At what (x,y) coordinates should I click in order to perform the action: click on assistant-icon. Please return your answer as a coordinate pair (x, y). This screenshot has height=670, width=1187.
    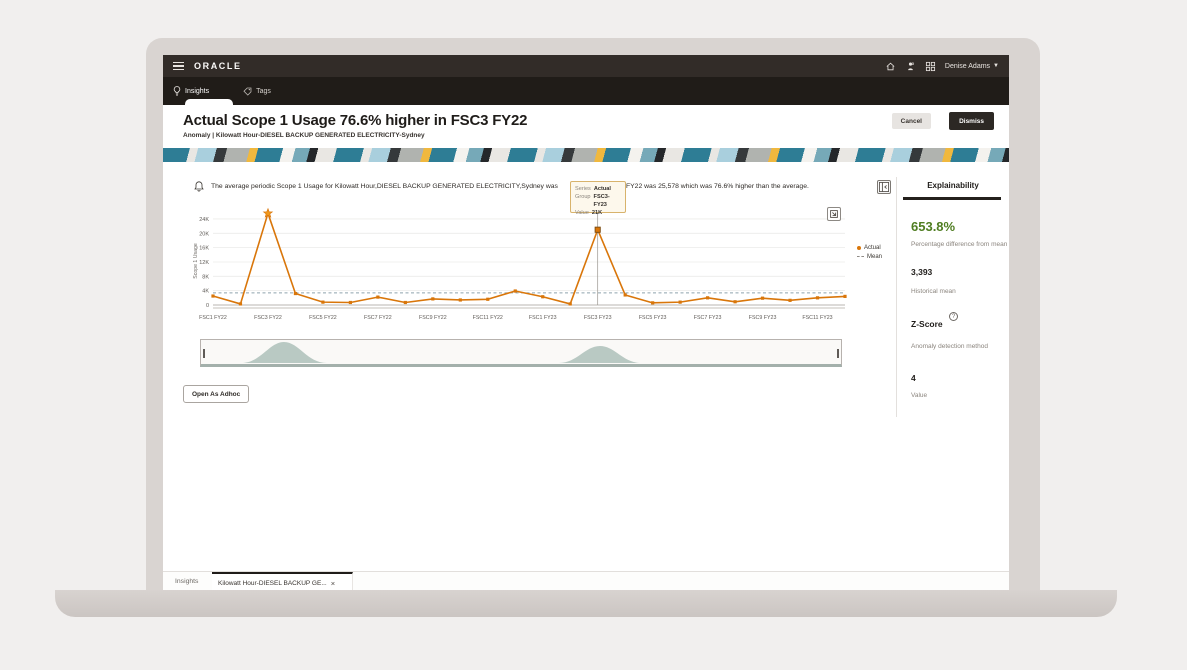
    Looking at the image, I should click on (910, 66).